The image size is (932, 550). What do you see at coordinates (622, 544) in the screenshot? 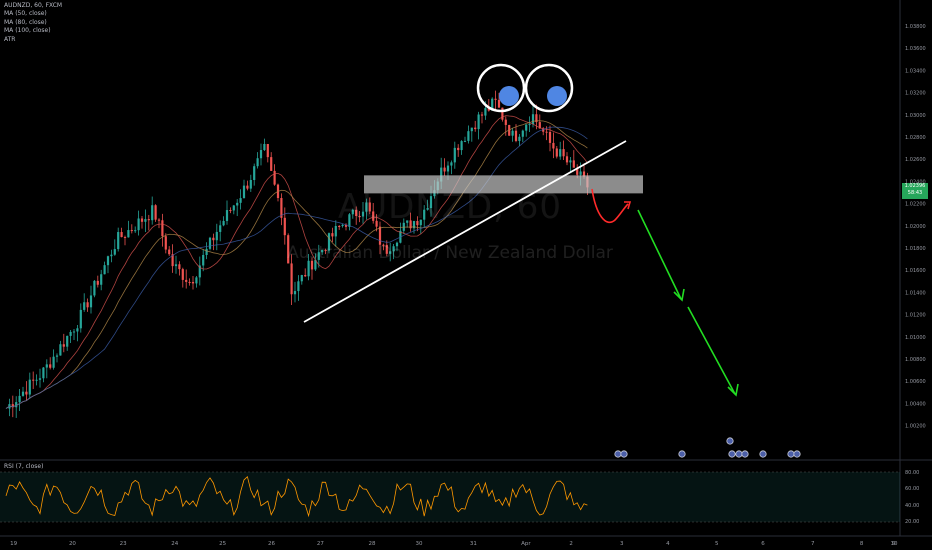
I see `x-tick-label: 3` at bounding box center [622, 544].